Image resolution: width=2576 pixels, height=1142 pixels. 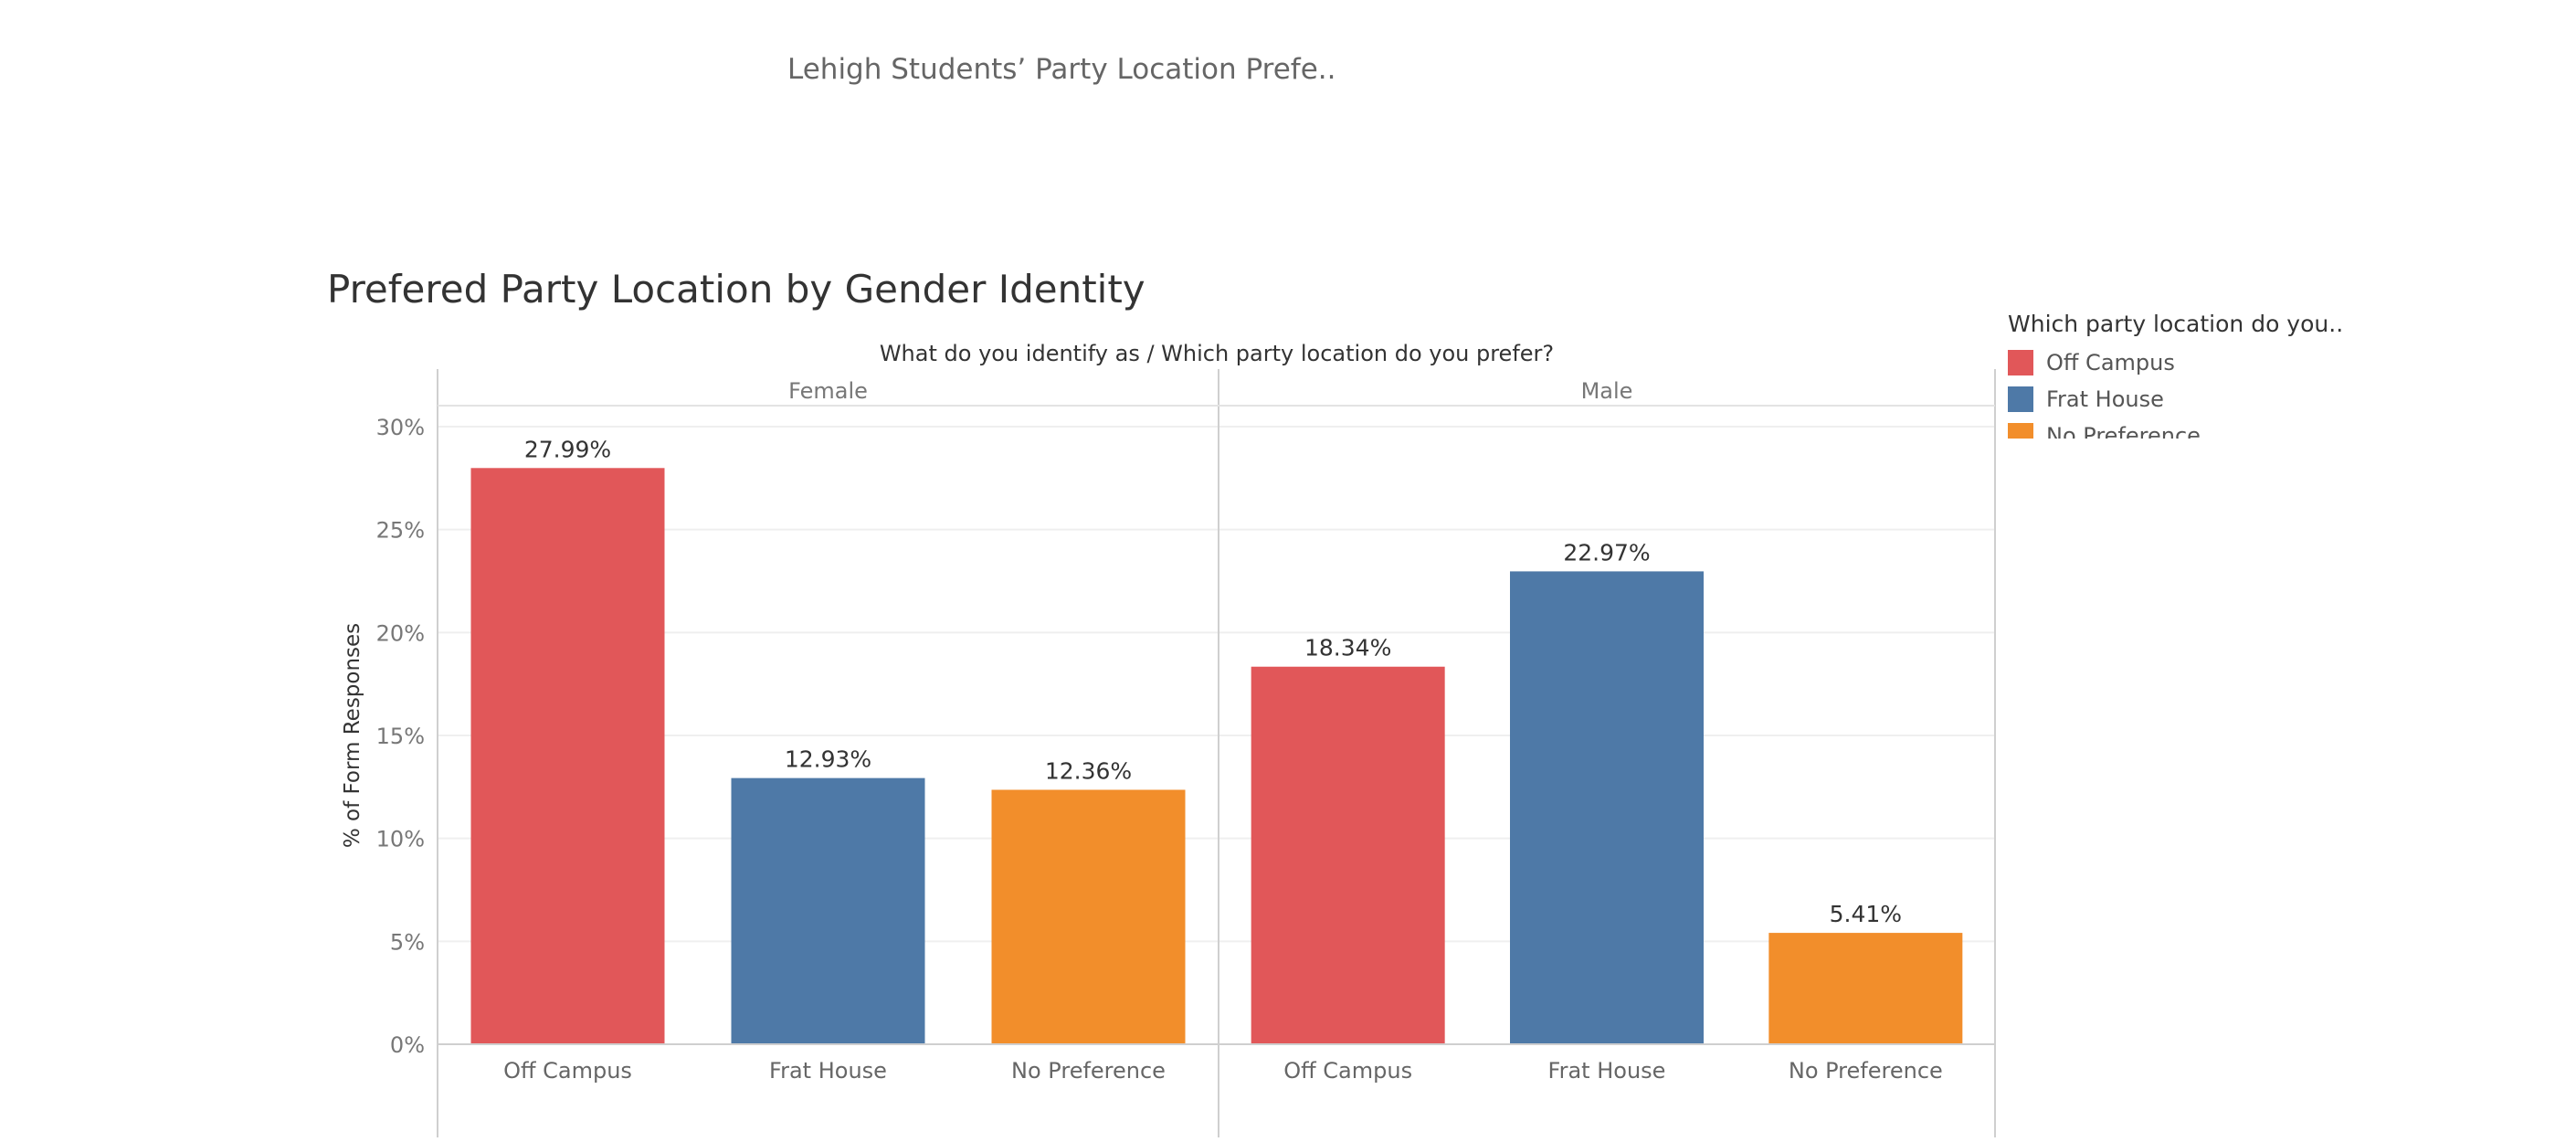 What do you see at coordinates (567, 449) in the screenshot?
I see `data-label: 27.99%` at bounding box center [567, 449].